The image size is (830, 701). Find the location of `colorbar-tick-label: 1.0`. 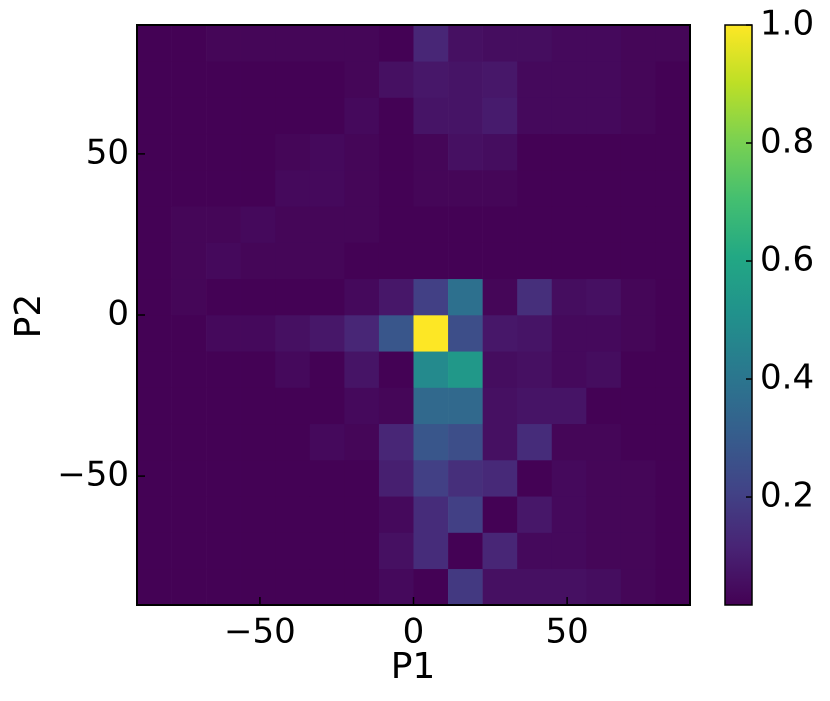

colorbar-tick-label: 1.0 is located at coordinates (787, 24).